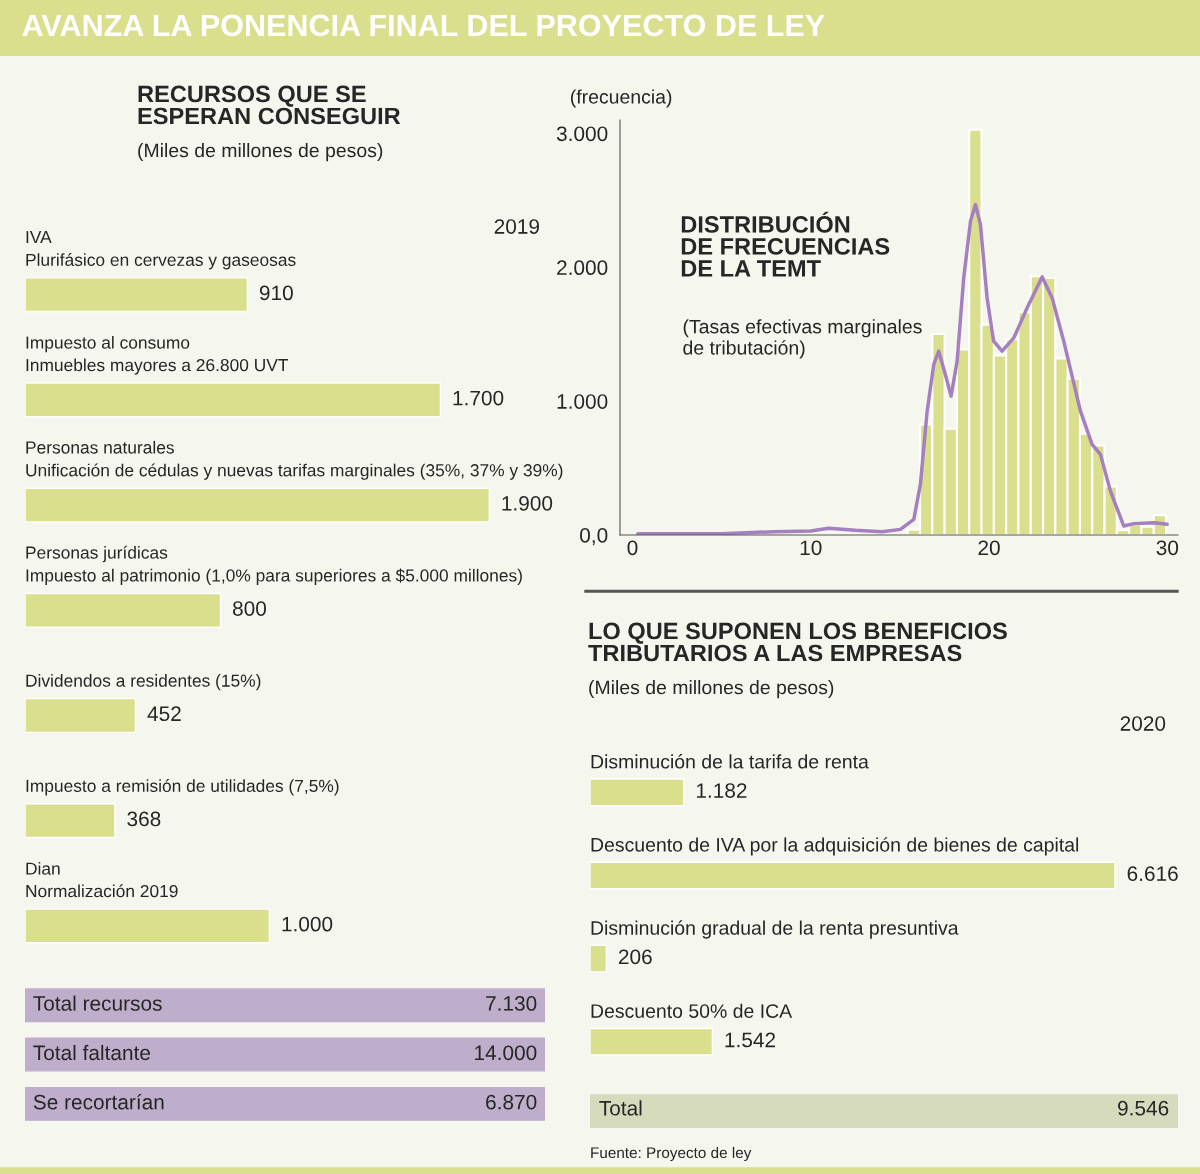 This screenshot has height=1174, width=1200. Describe the element at coordinates (1143, 723) in the screenshot. I see `text: 2020` at that location.